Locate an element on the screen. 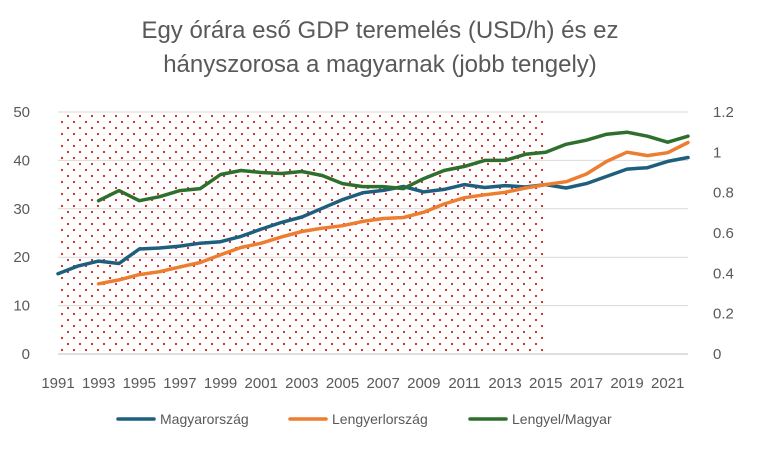 The height and width of the screenshot is (452, 760). x-tick-label: 1993 is located at coordinates (98, 383).